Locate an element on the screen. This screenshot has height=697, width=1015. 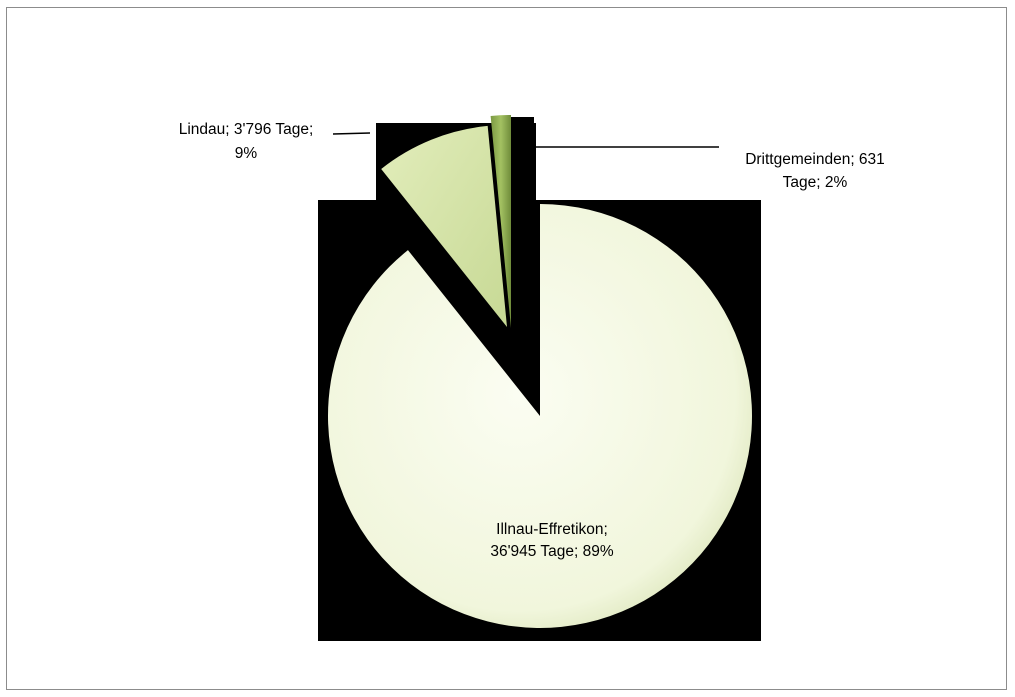
leader-lines is located at coordinates (525, 140).